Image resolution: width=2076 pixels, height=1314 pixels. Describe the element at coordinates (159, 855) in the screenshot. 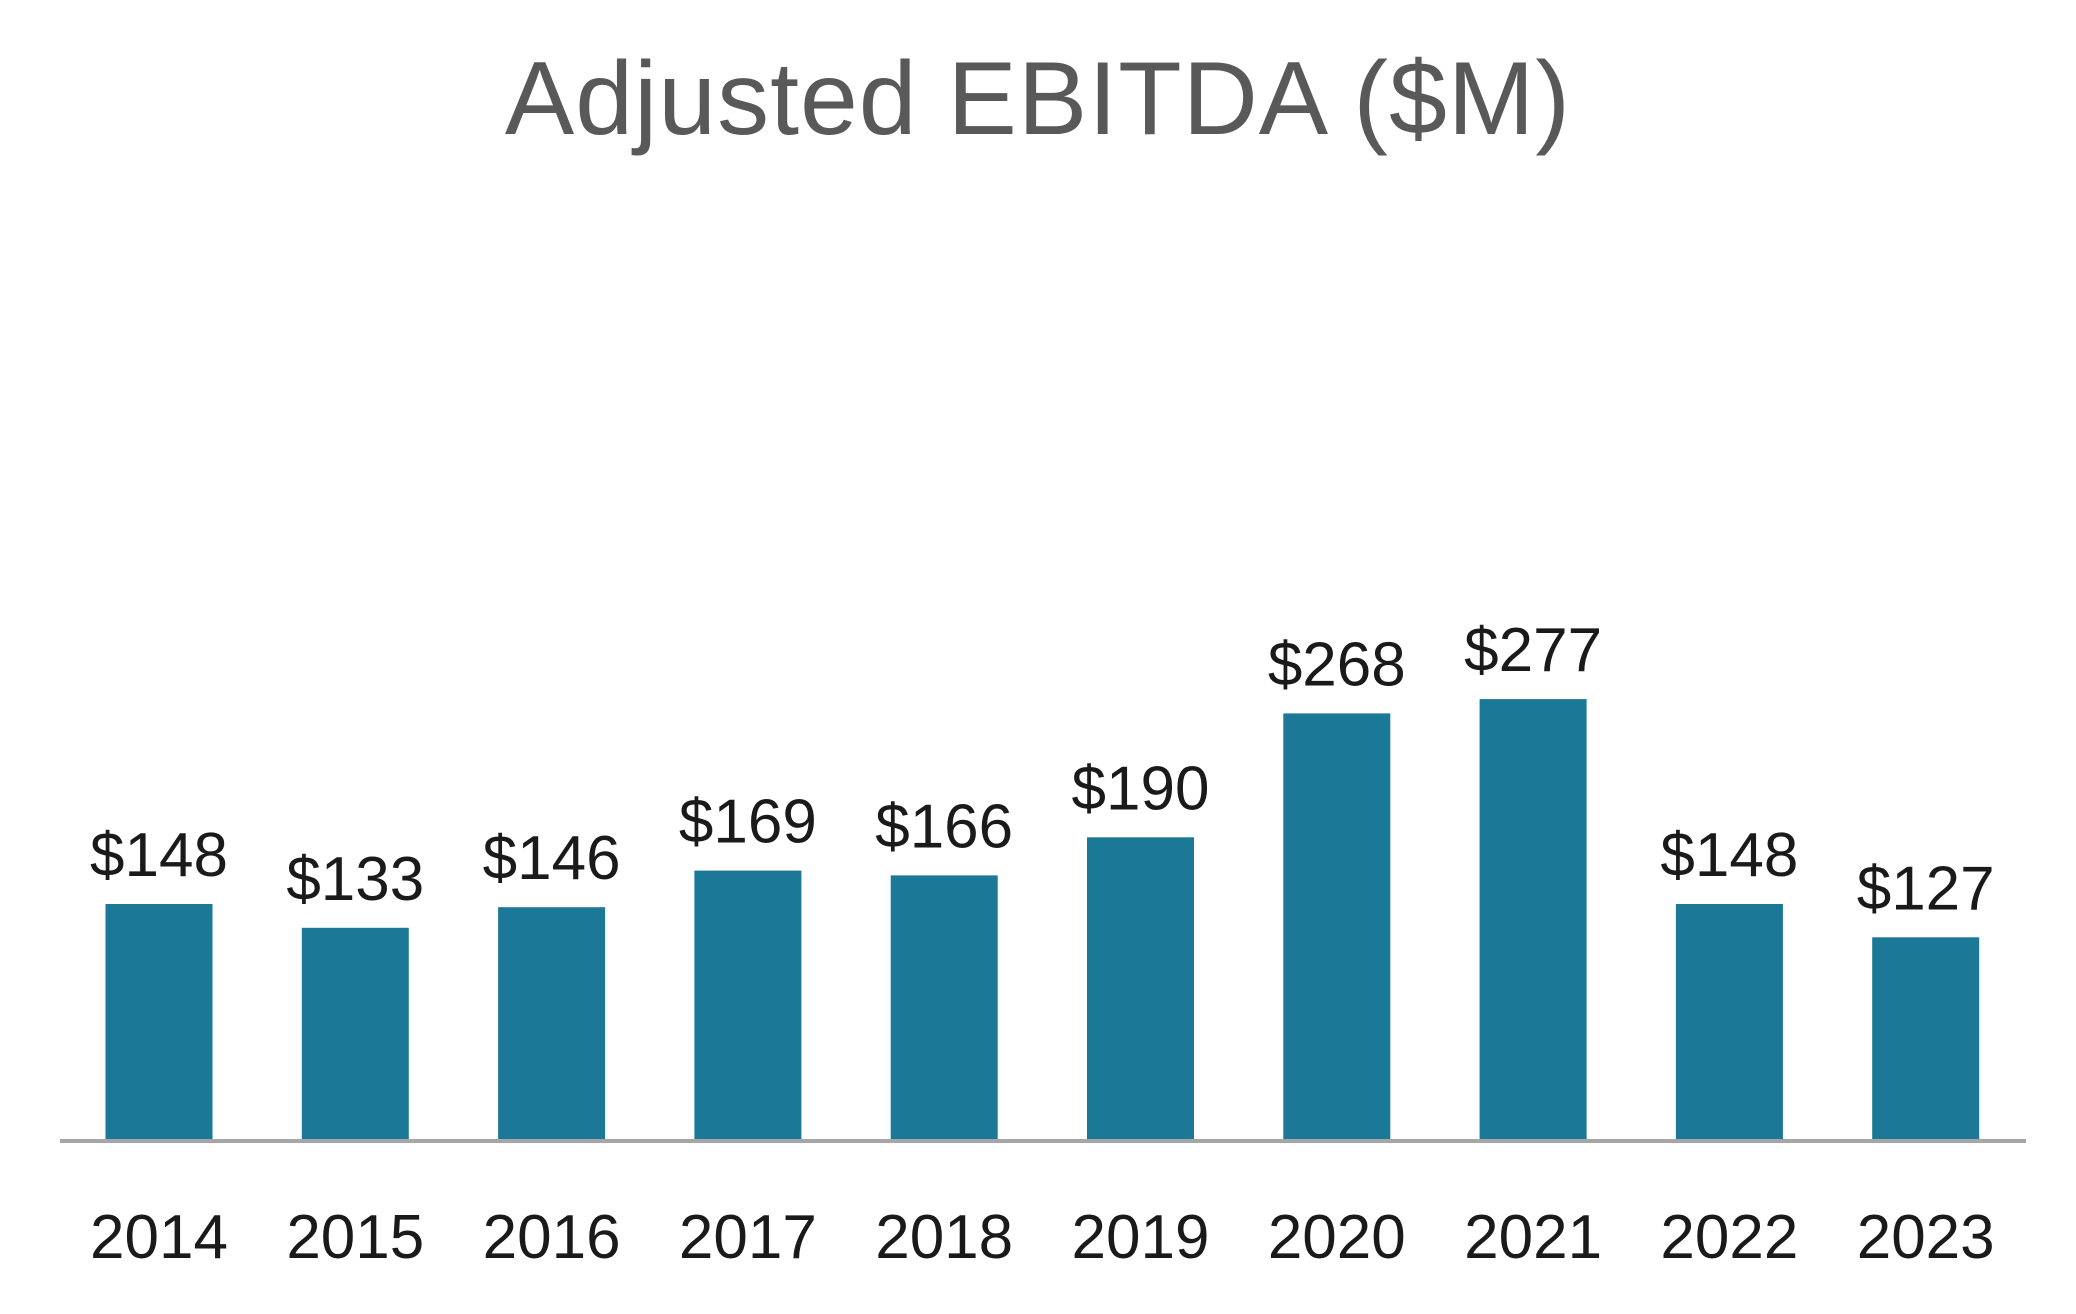

I see `data-label-2014: $148` at that location.